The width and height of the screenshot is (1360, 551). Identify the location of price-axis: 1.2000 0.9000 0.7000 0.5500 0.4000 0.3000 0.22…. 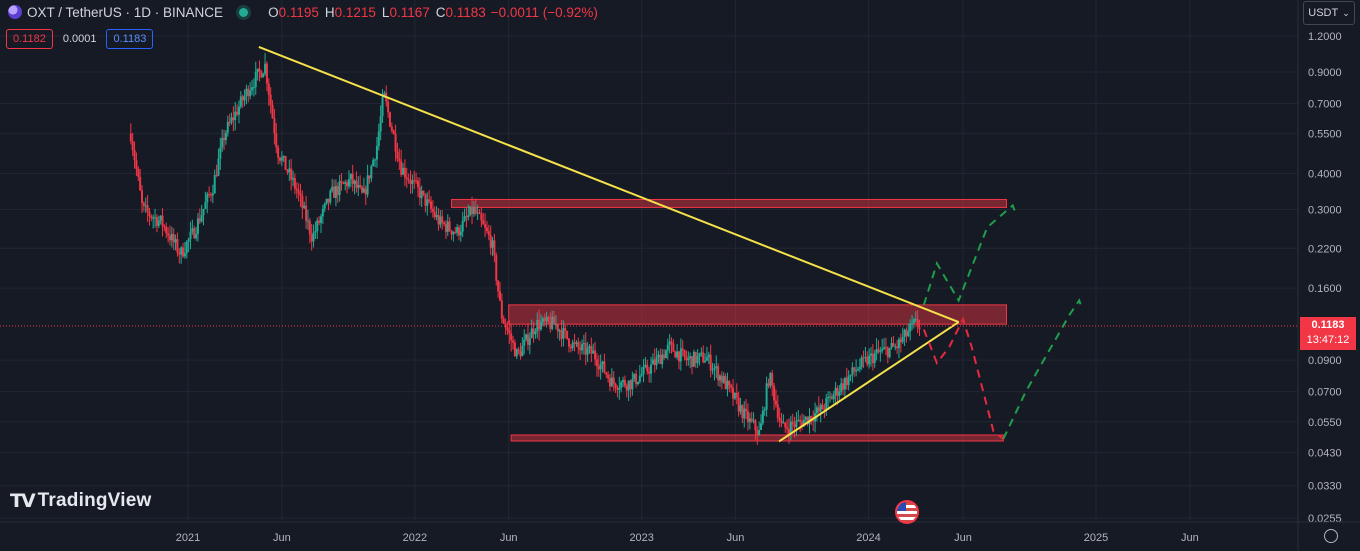
(1319, 275).